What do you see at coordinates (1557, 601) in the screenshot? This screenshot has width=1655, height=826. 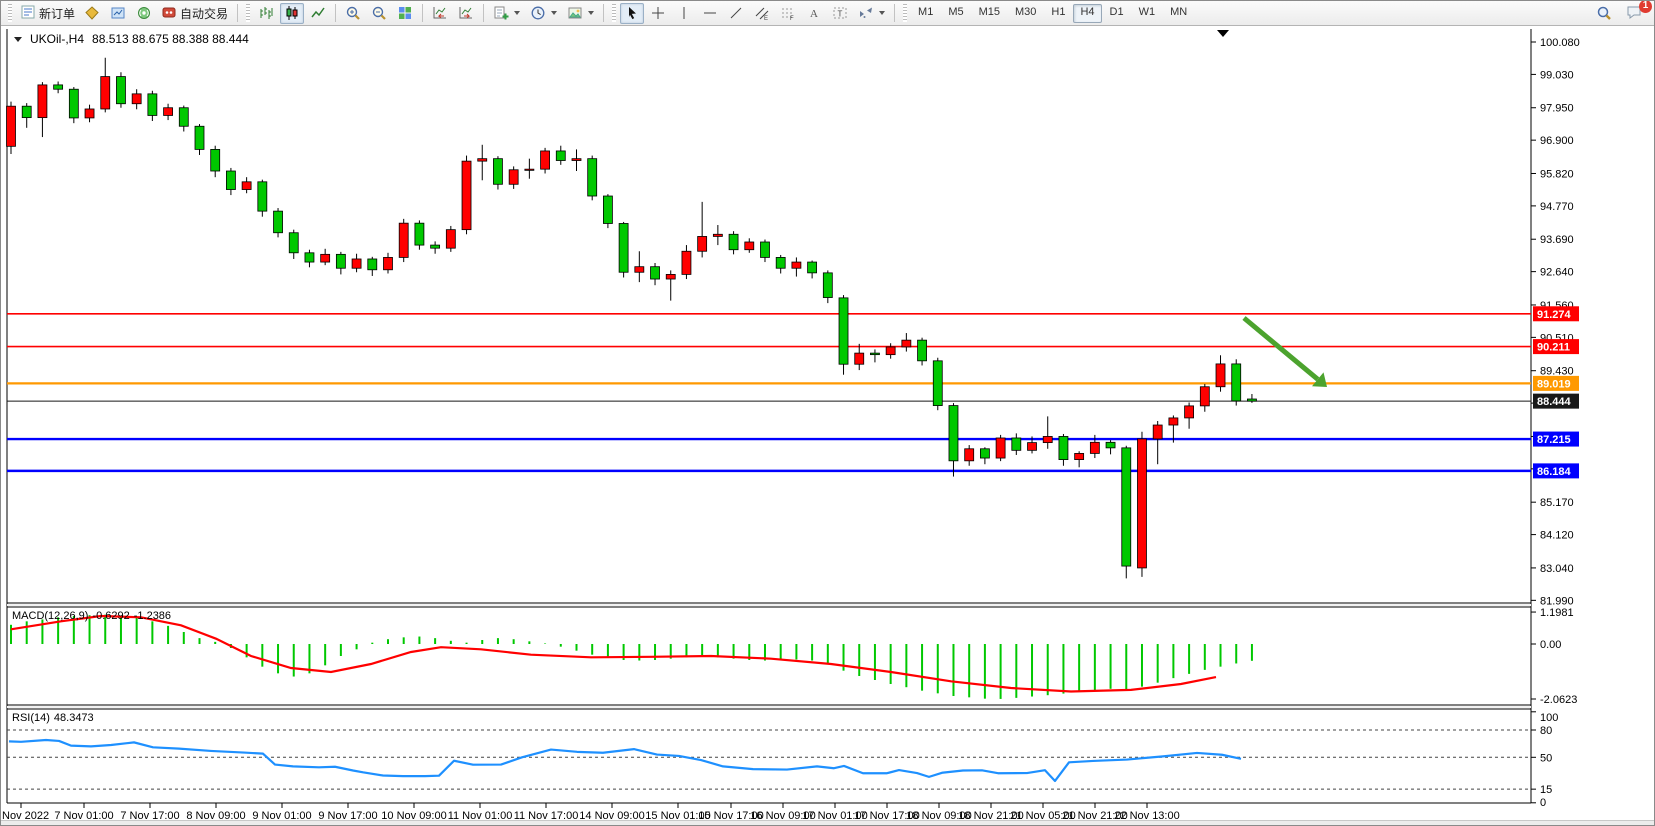 I see `svg-text: 81.990` at bounding box center [1557, 601].